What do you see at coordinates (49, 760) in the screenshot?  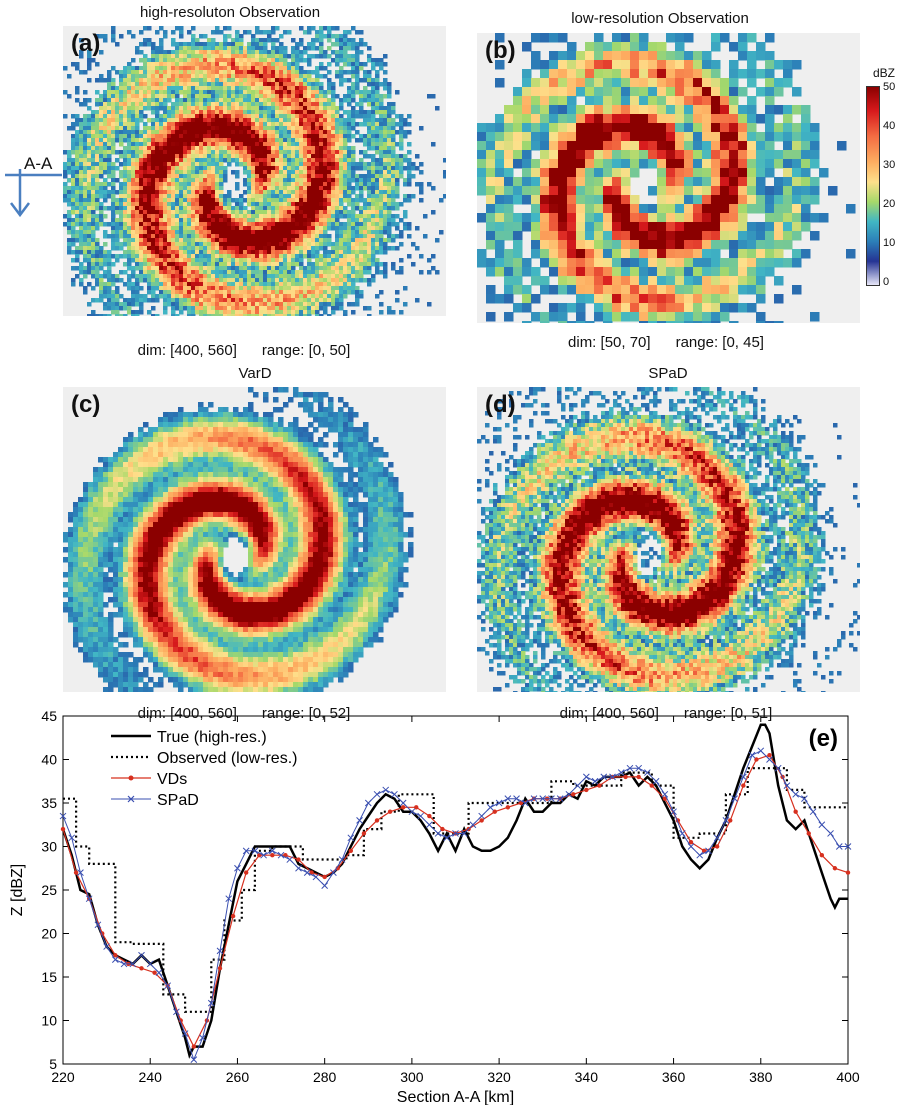 I see `y-tick-label: 40` at bounding box center [49, 760].